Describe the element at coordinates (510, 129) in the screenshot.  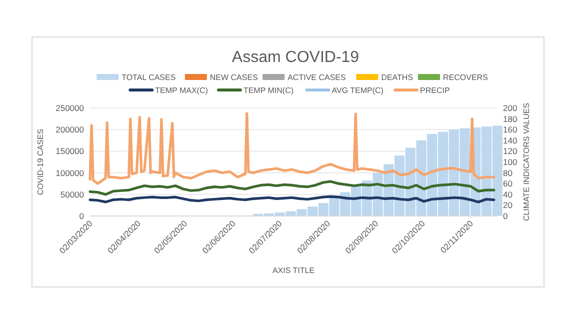
I see `y2-tick-label: 160` at that location.